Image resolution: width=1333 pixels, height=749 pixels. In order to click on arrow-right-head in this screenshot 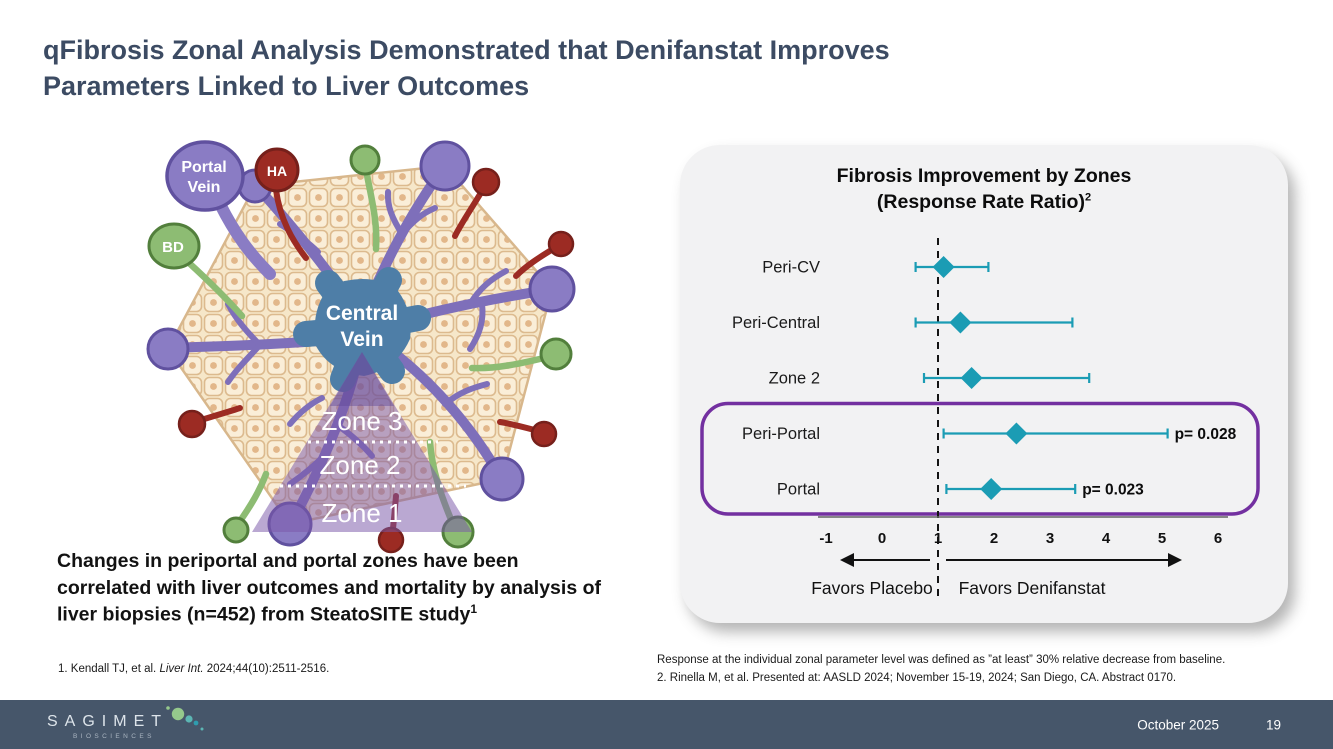, I will do `click(1175, 560)`.